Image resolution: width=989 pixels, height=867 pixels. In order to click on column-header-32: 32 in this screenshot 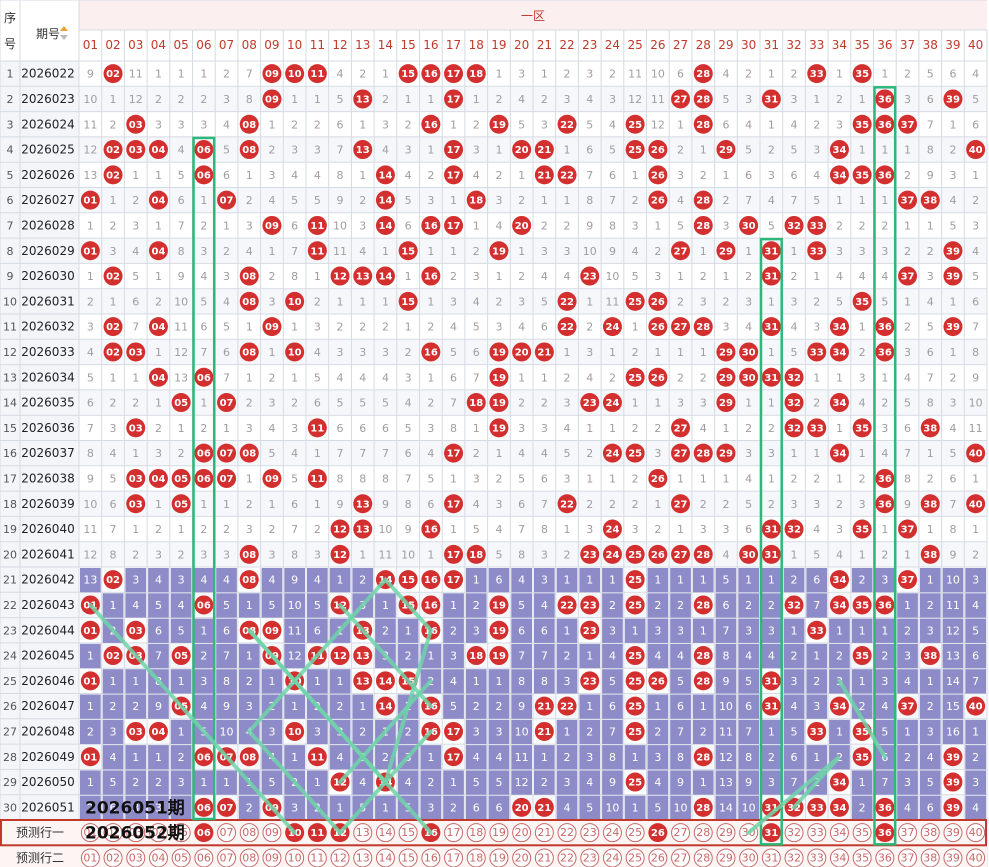, I will do `click(793, 45)`.